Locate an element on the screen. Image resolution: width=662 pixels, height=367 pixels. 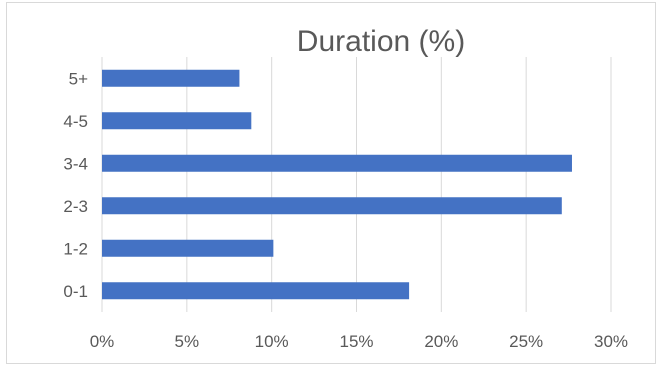
x-axis-labels: 0% 5% 10% 15% 20% 25% 30% is located at coordinates (359, 341).